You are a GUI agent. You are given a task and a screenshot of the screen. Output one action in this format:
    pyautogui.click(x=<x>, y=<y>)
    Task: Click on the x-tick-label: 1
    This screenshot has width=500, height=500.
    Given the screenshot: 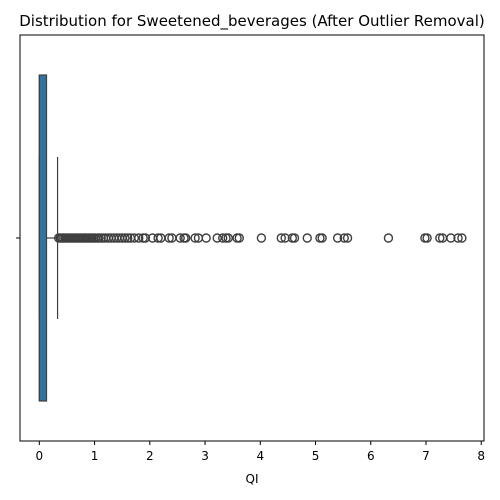 What is the action you would take?
    pyautogui.click(x=95, y=456)
    